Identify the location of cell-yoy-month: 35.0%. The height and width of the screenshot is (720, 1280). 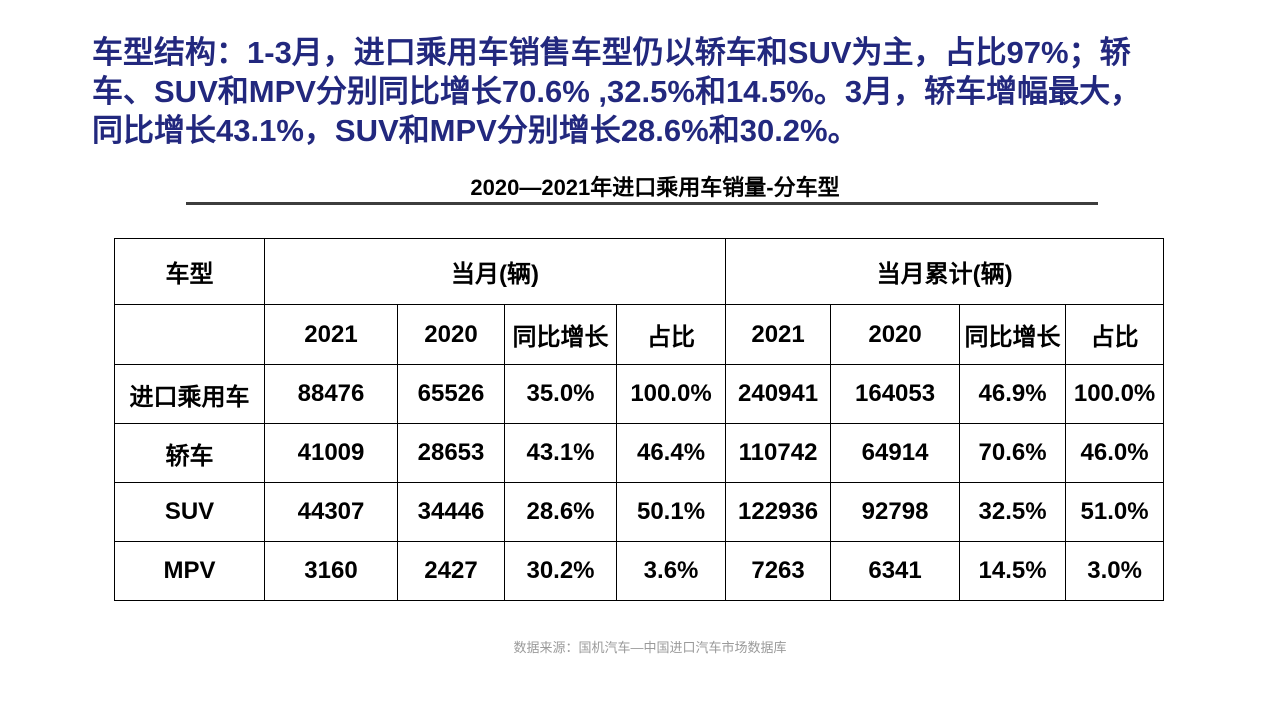
(560, 394).